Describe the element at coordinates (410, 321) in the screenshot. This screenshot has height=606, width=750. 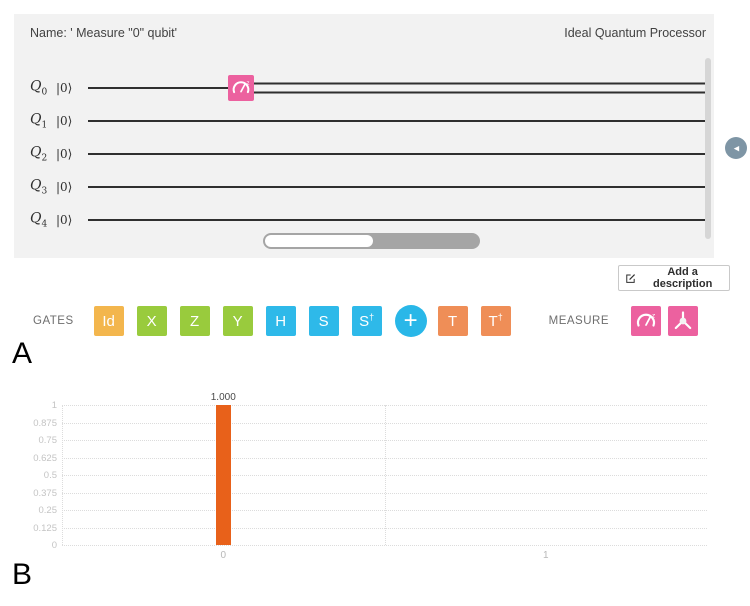
I see `gate-cnot-plus: +` at that location.